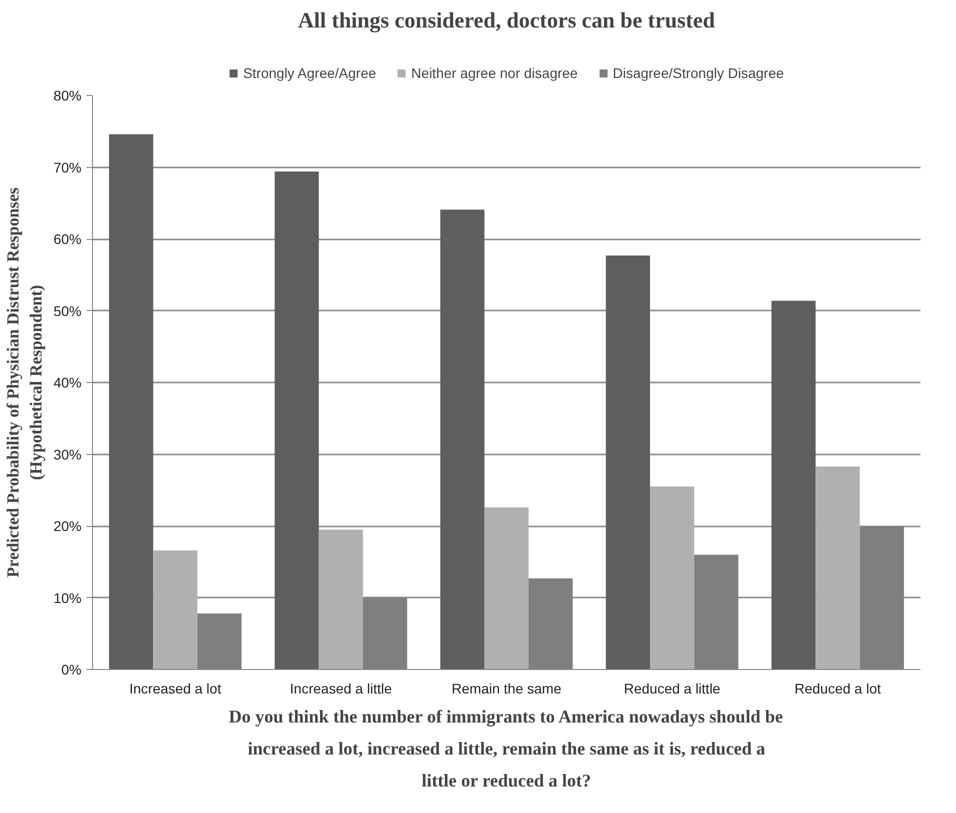 The width and height of the screenshot is (956, 813). What do you see at coordinates (341, 688) in the screenshot?
I see `x-tick-label: Increased a little` at bounding box center [341, 688].